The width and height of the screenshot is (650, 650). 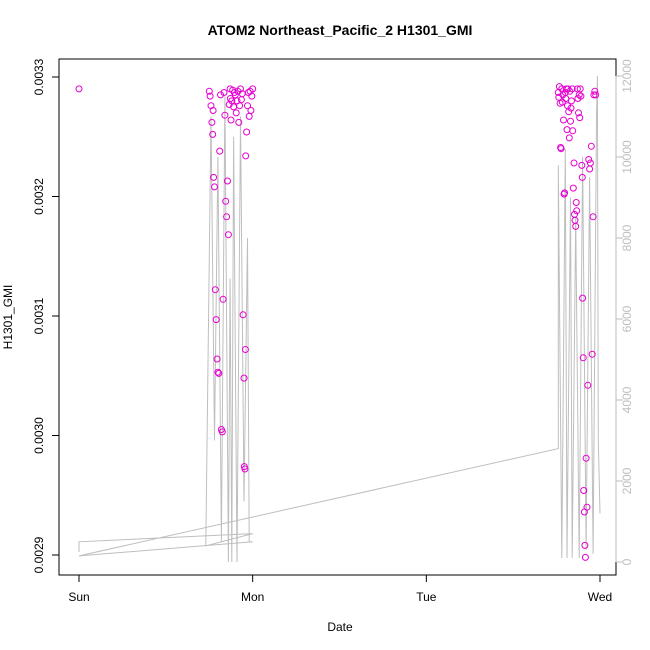 What do you see at coordinates (39, 76) in the screenshot?
I see `y-tick-label: 0.0033` at bounding box center [39, 76].